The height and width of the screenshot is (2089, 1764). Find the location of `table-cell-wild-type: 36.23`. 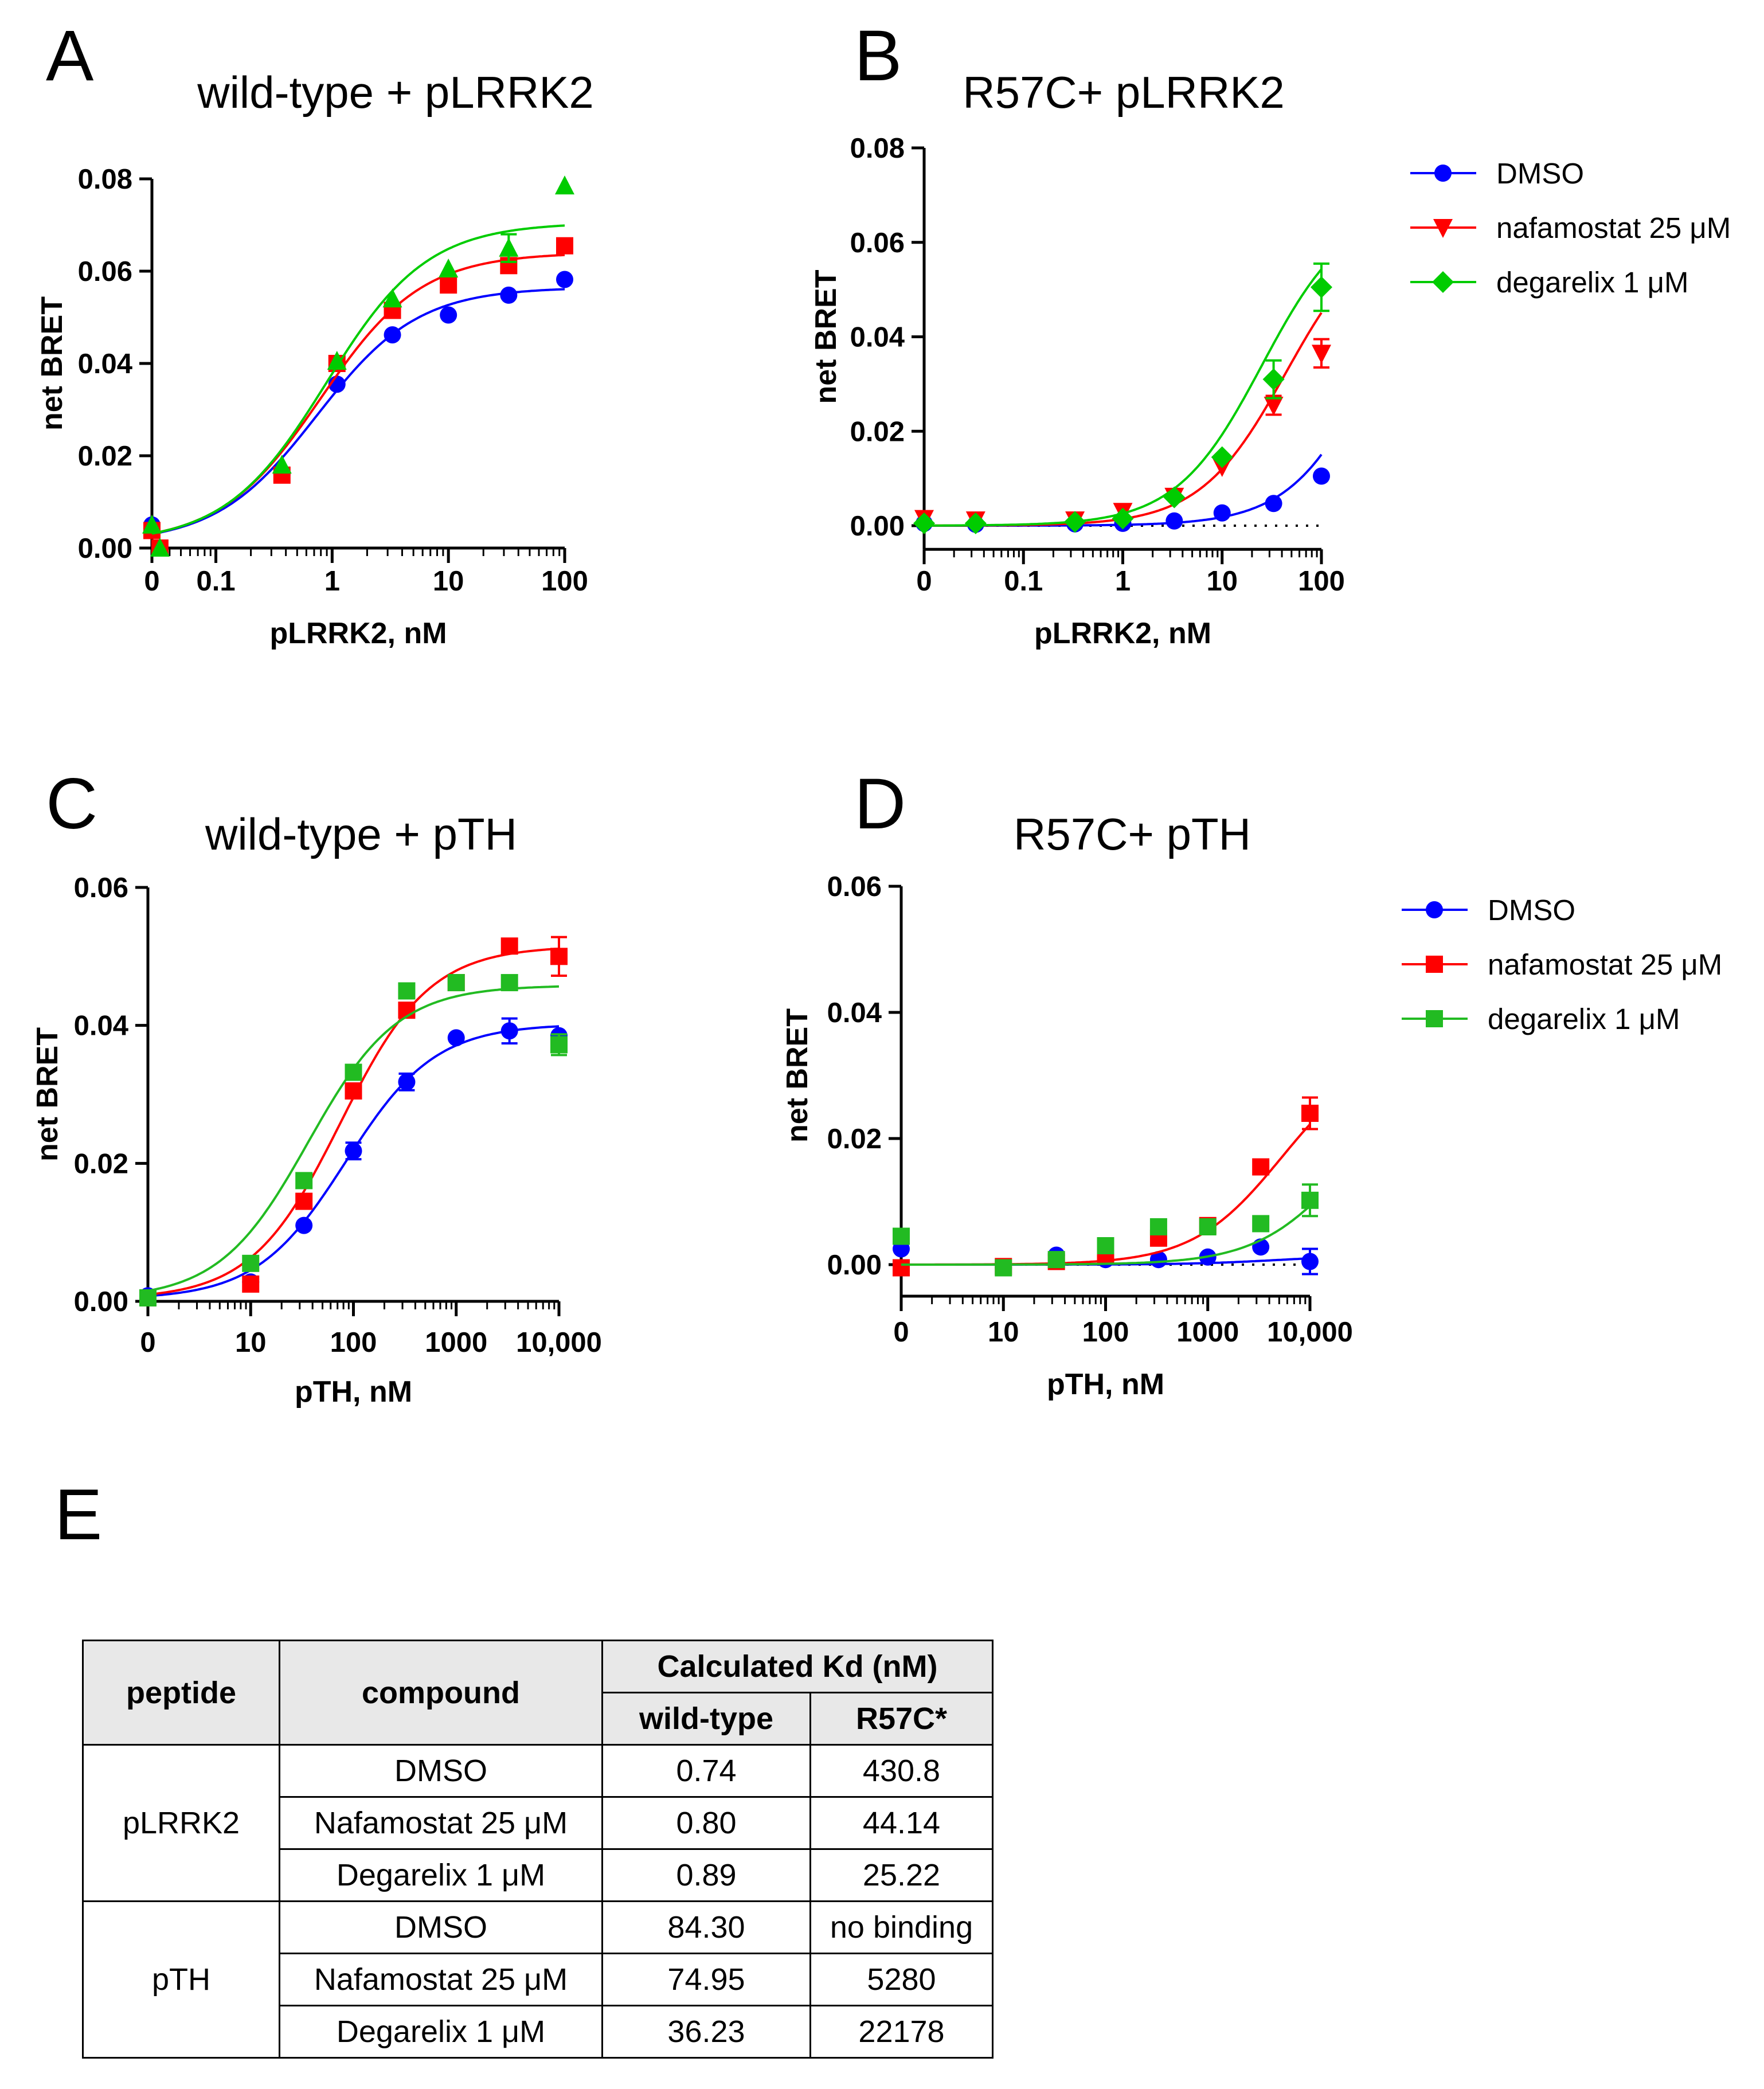

table-cell-wild-type: 36.23 is located at coordinates (706, 2032).